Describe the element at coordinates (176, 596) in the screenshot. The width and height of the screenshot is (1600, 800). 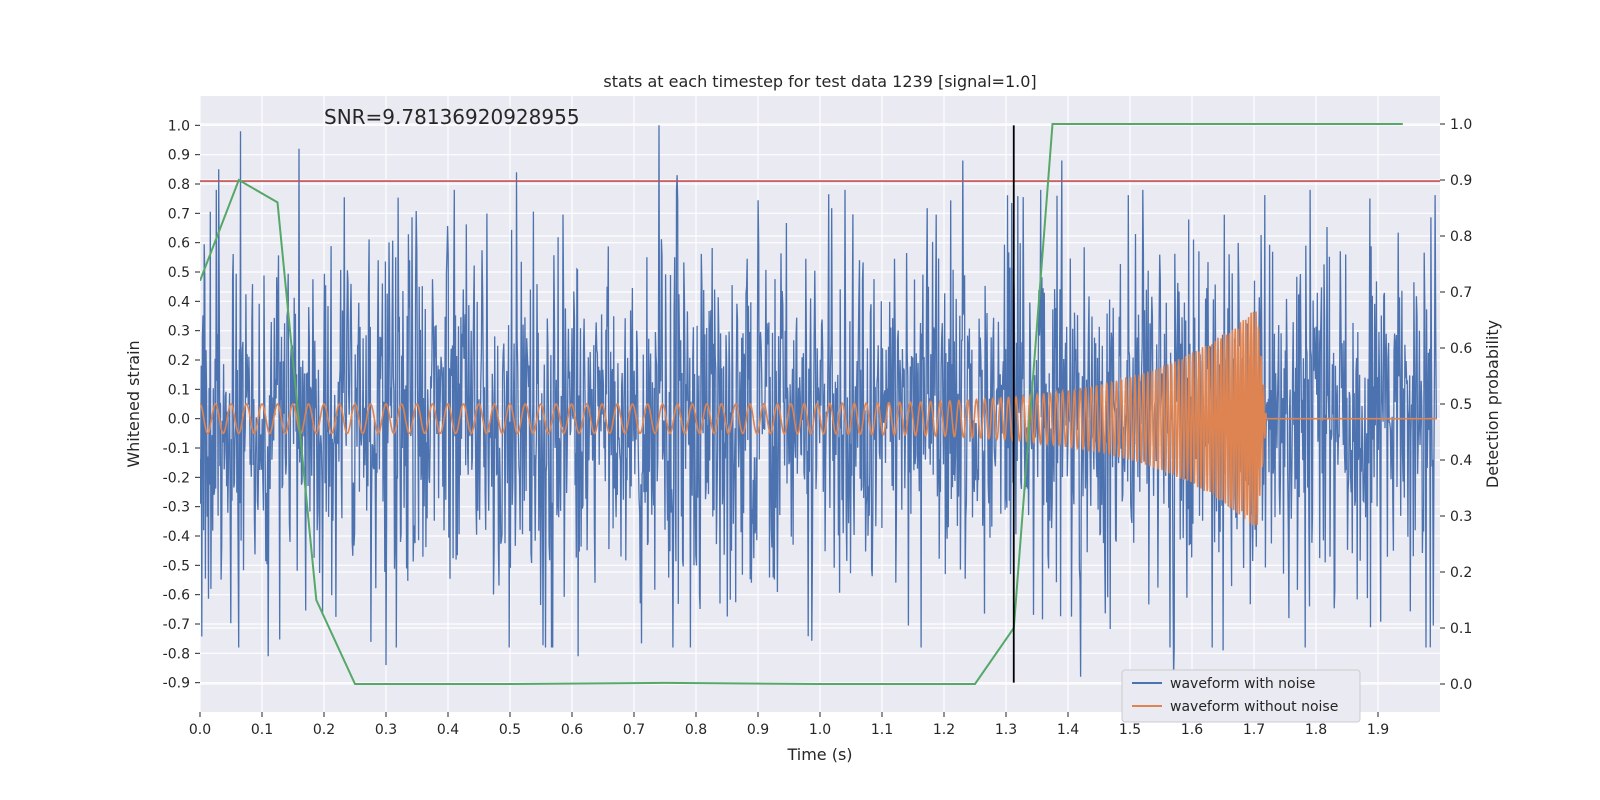
I see `y-tick-label: -0.6` at that location.